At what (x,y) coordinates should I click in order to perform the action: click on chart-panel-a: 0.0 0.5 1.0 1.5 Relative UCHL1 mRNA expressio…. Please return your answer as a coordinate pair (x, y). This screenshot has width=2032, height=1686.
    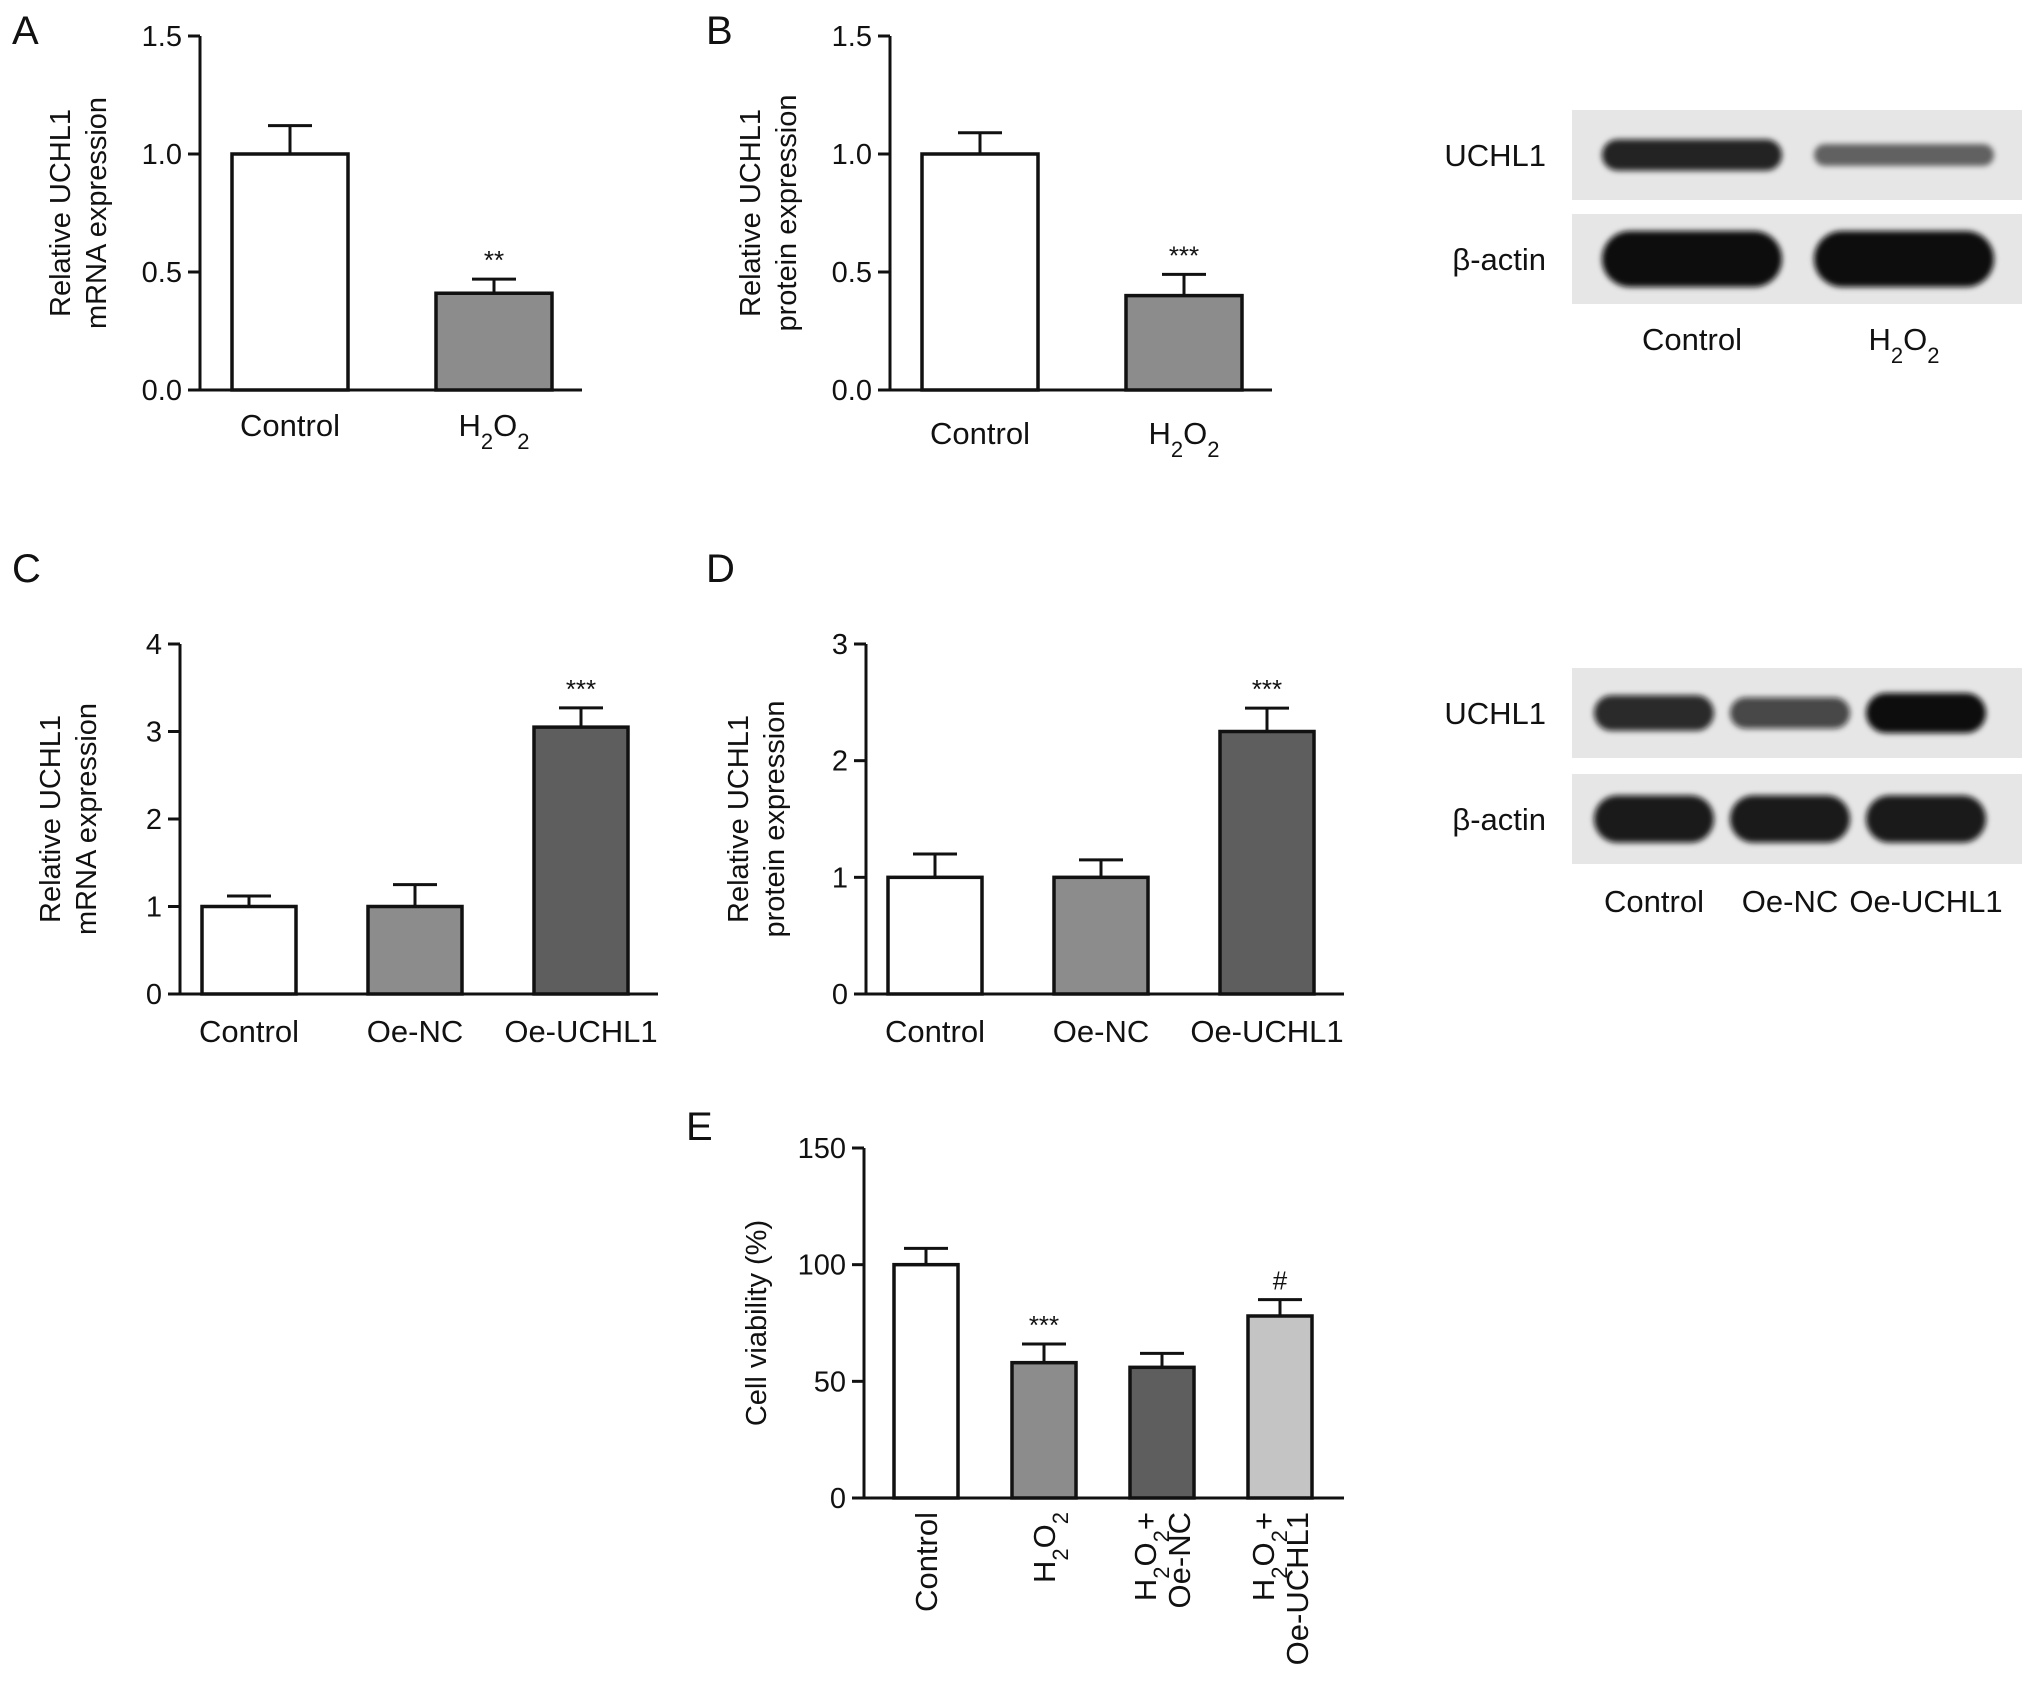
    Looking at the image, I should click on (313, 237).